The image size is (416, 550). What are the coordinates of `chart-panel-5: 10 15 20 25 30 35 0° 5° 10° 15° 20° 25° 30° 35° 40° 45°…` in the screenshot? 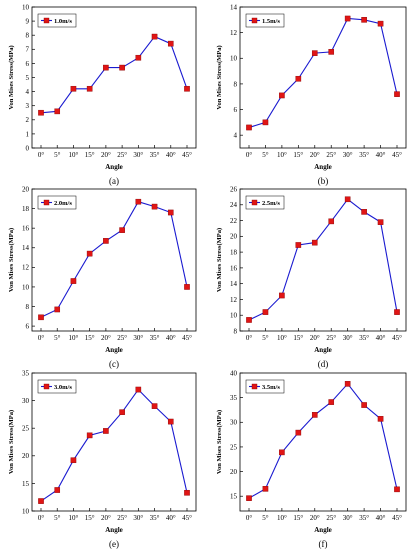 It's located at (102, 459).